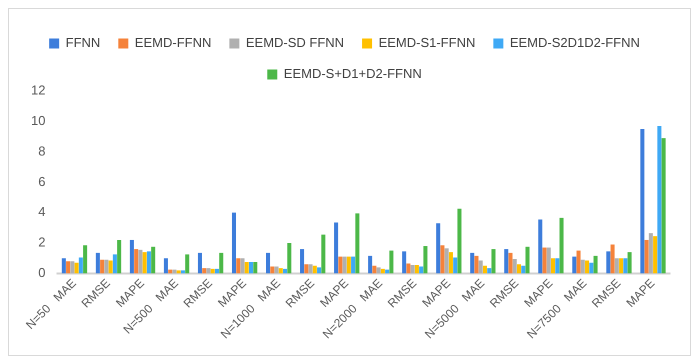 This screenshot has width=699, height=364. I want to click on y-tick-label: 6, so click(42, 181).